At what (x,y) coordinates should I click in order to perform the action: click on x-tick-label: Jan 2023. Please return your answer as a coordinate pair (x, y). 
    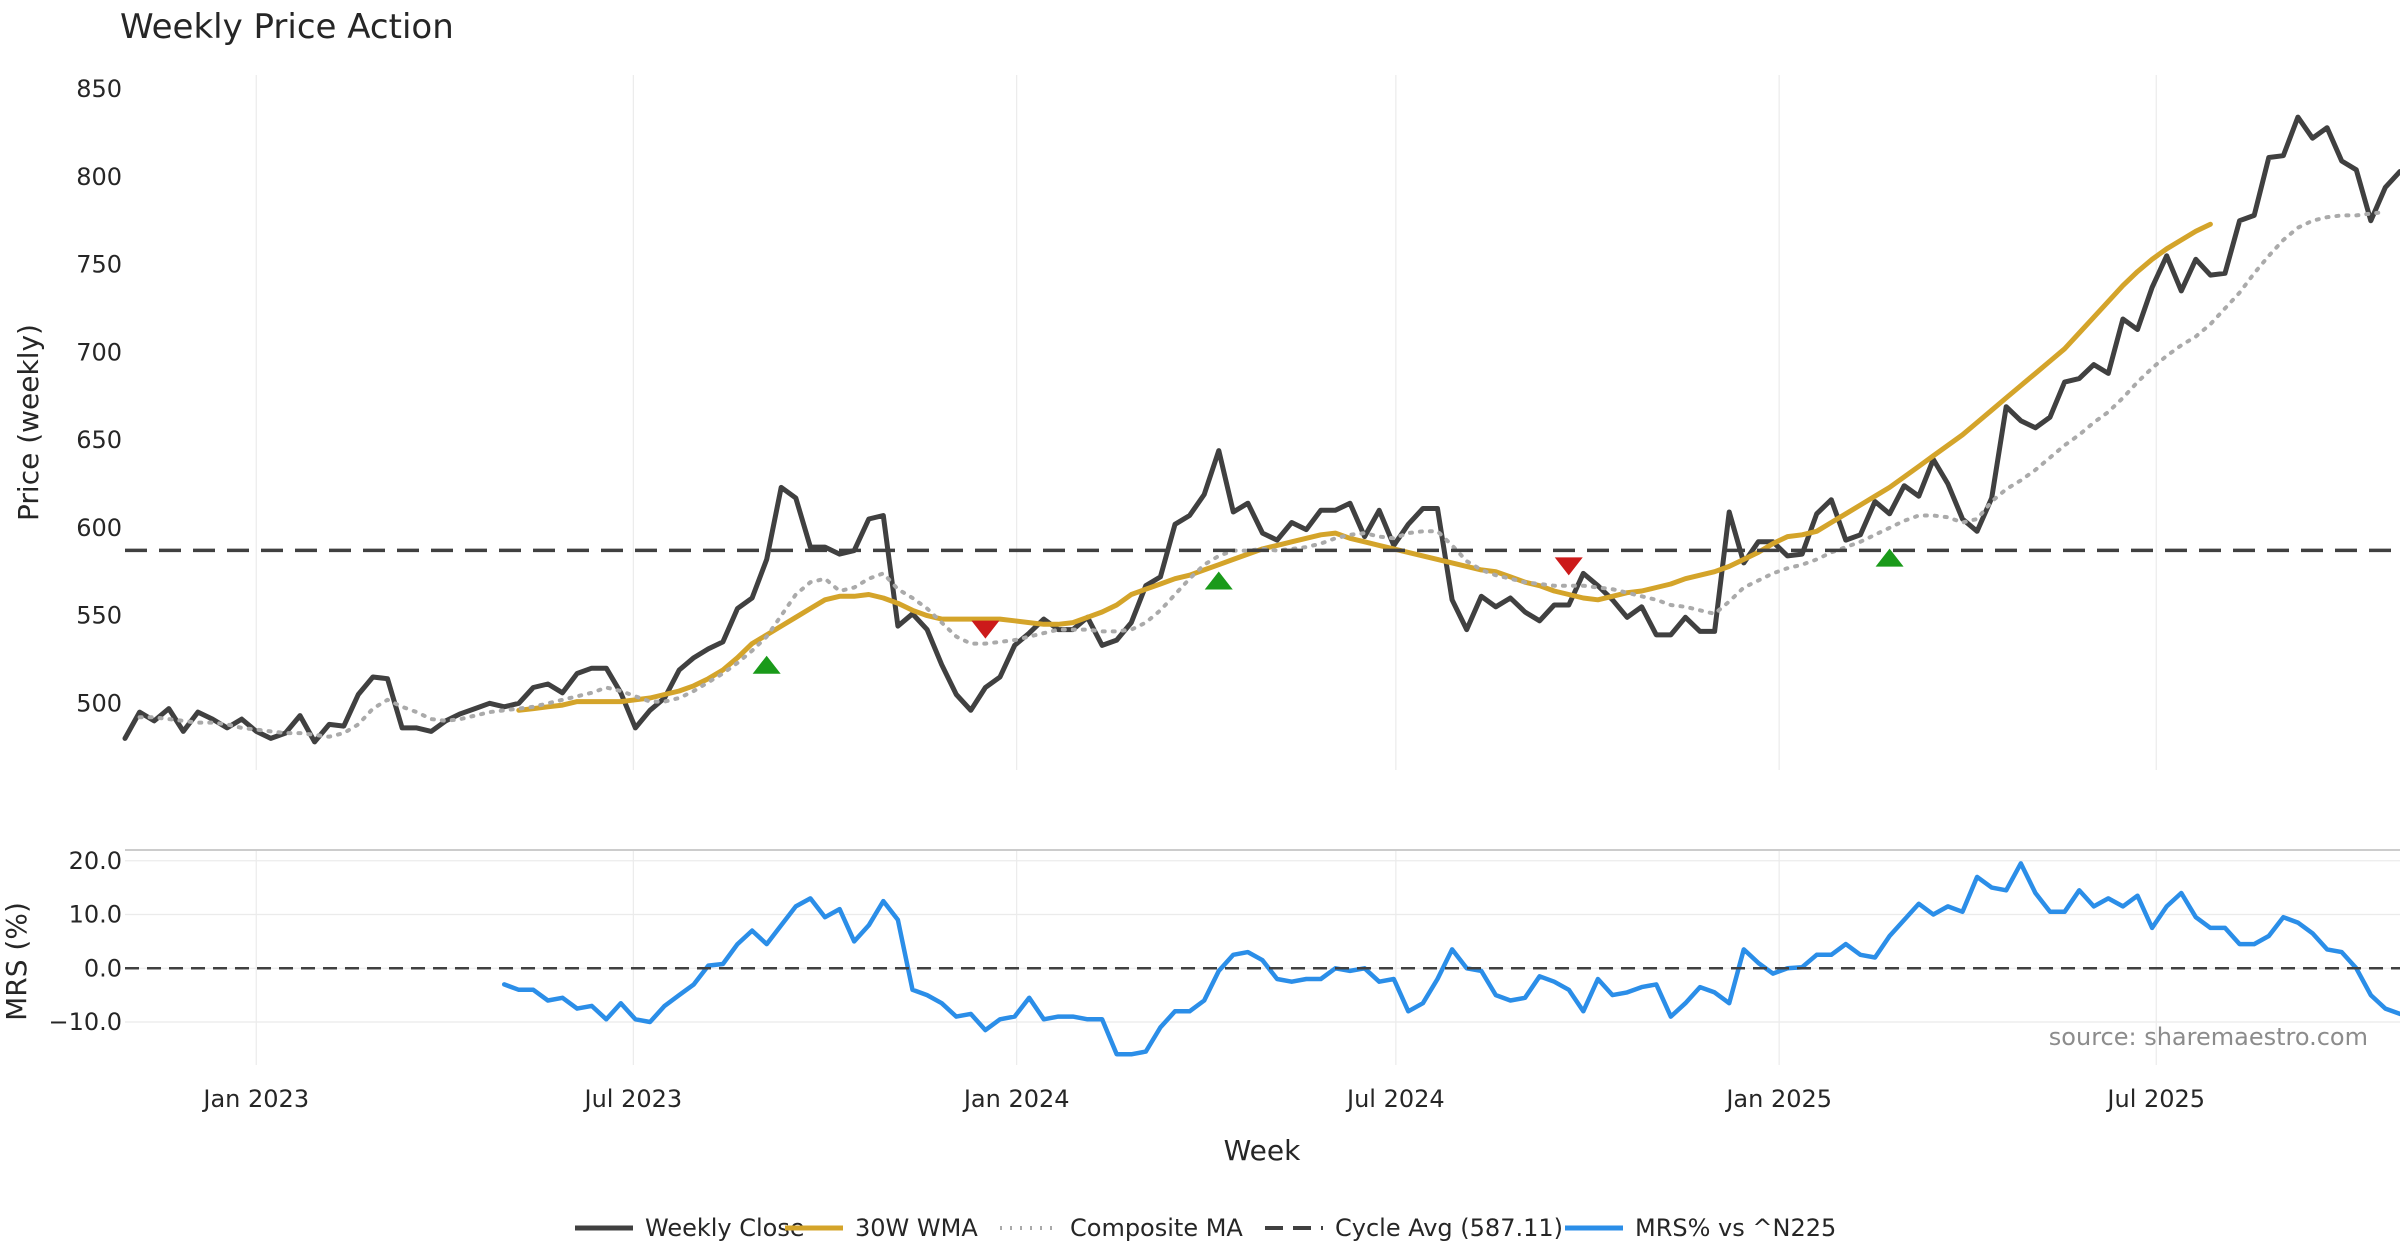
    Looking at the image, I should click on (255, 1099).